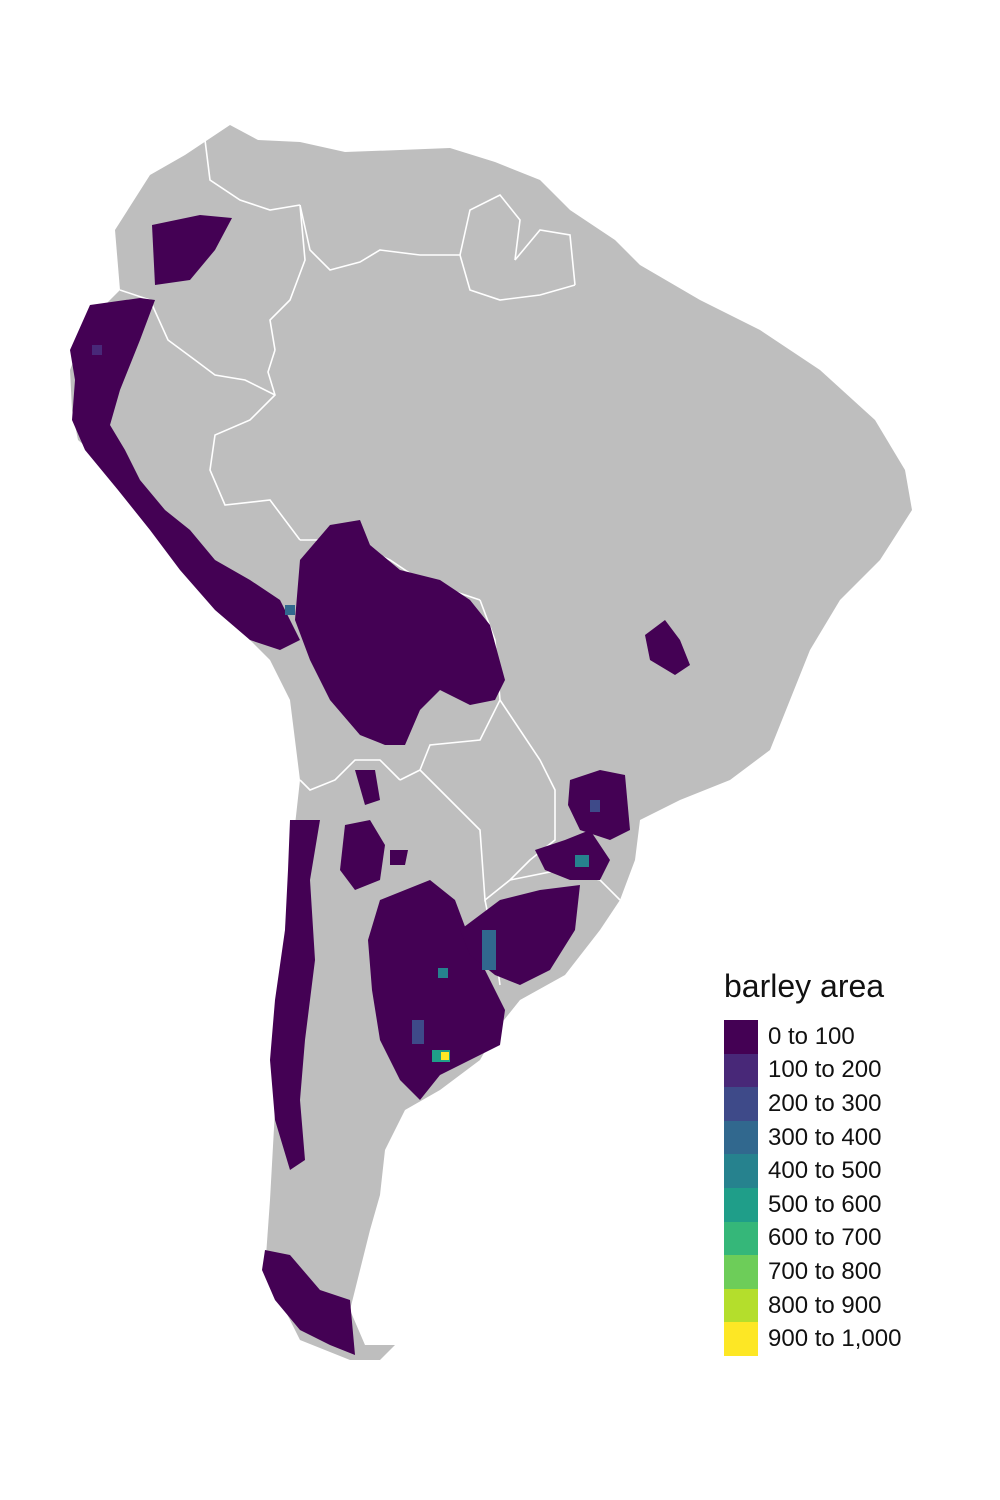  I want to click on legend-item: 700 to 800, so click(812, 1272).